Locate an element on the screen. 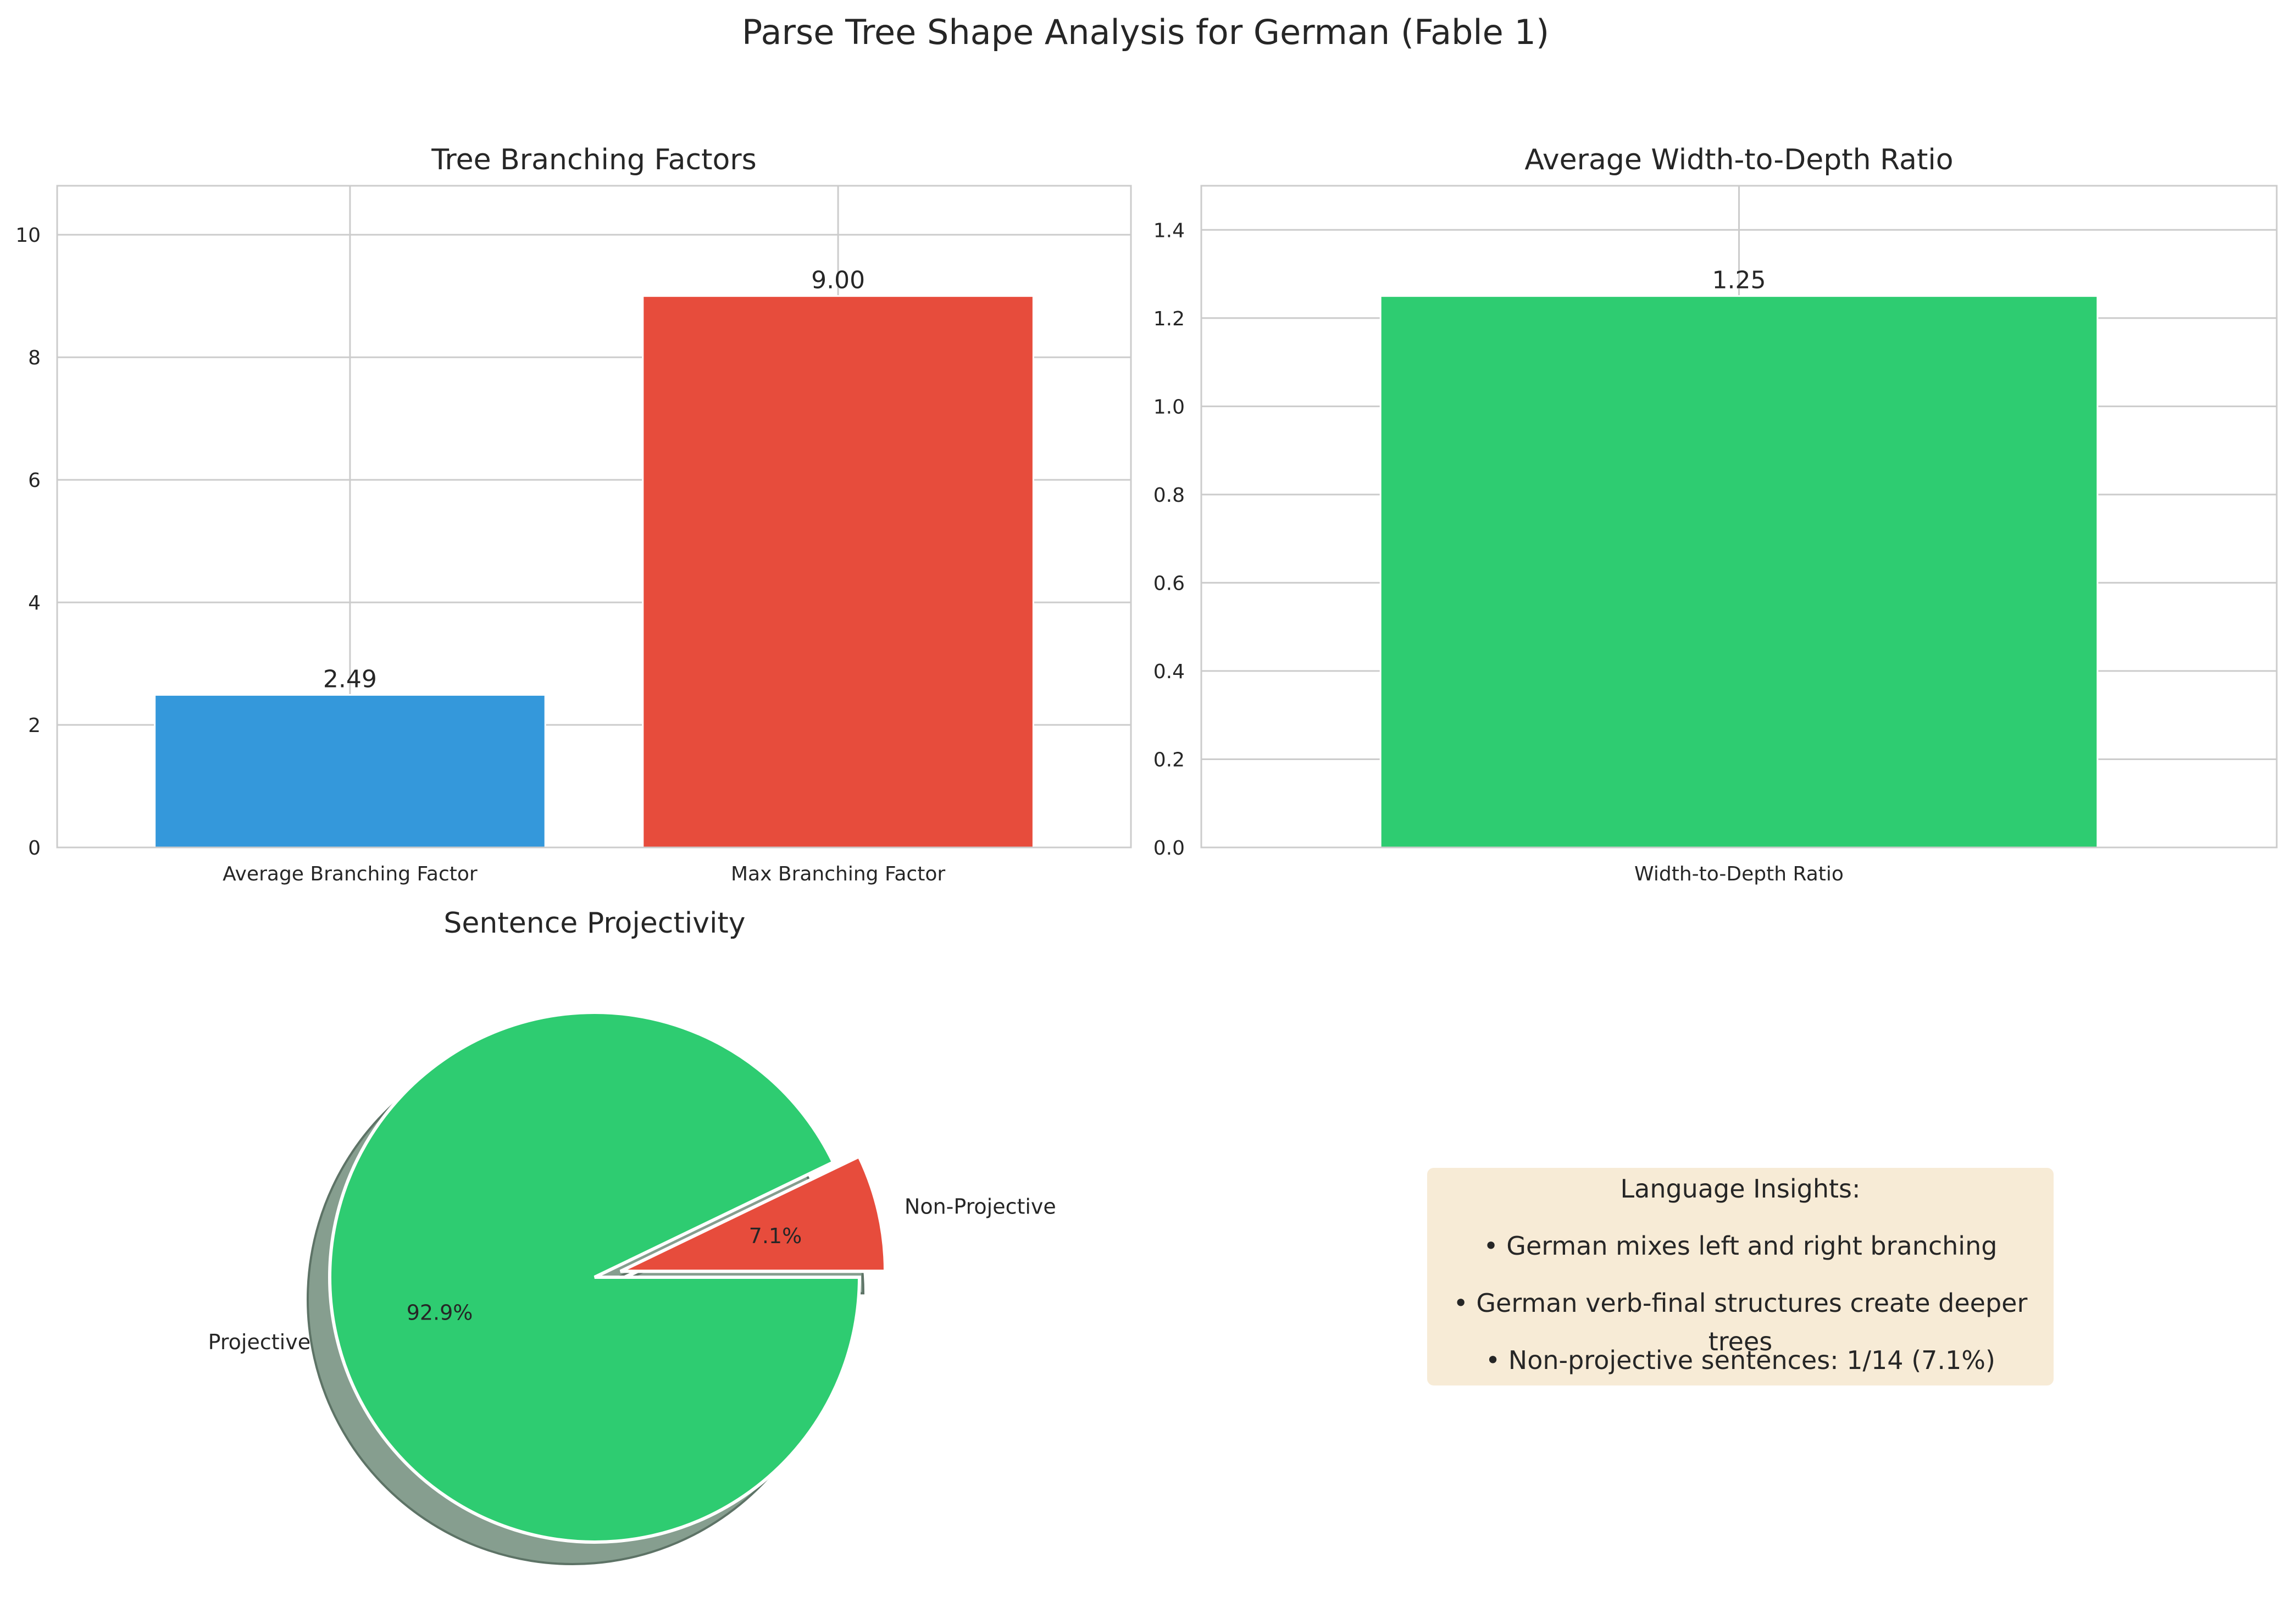 This screenshot has height=1624, width=2291. bar-value-label: 2.49 is located at coordinates (350, 679).